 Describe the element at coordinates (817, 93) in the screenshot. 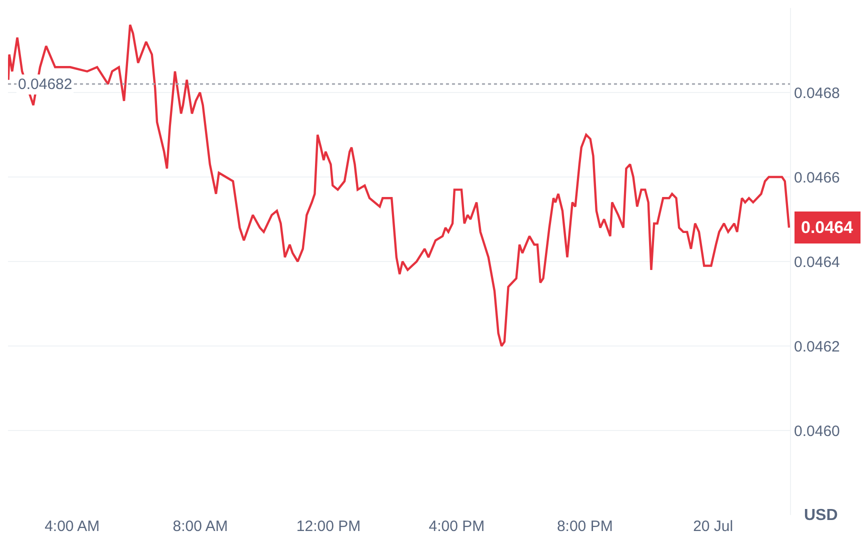

I see `y-tick-label: 0.0468` at that location.